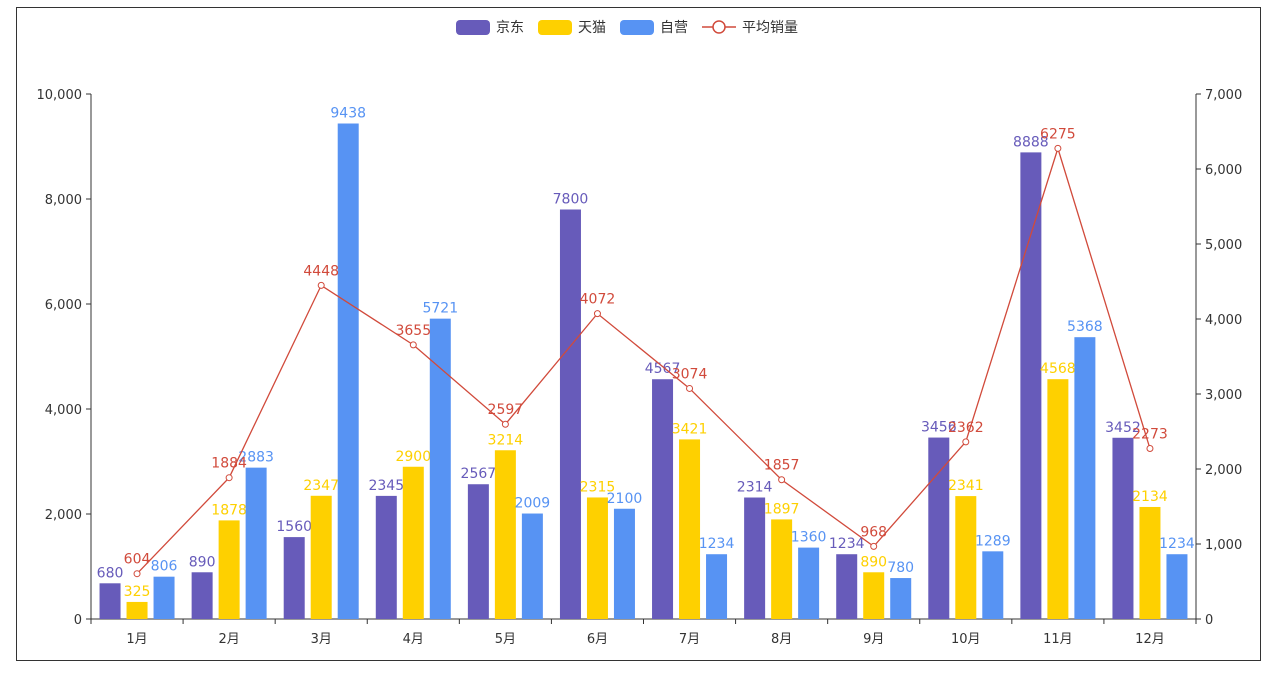 The height and width of the screenshot is (674, 1280). What do you see at coordinates (993, 541) in the screenshot?
I see `bar-data-label: 1289` at bounding box center [993, 541].